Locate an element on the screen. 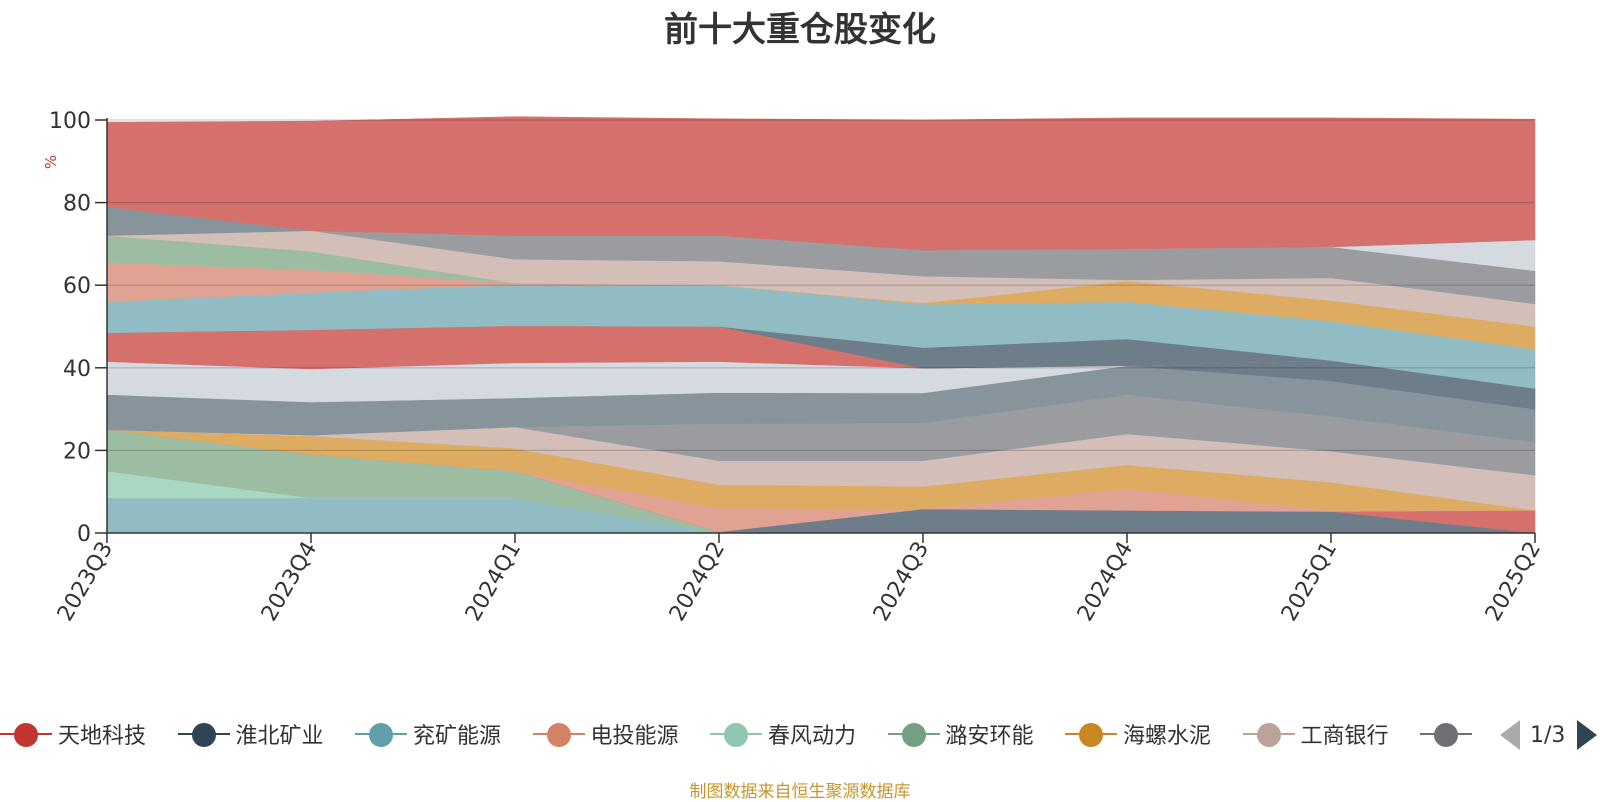 This screenshot has width=1600, height=802. x-tick-label: 2023Q4 is located at coordinates (289, 582).